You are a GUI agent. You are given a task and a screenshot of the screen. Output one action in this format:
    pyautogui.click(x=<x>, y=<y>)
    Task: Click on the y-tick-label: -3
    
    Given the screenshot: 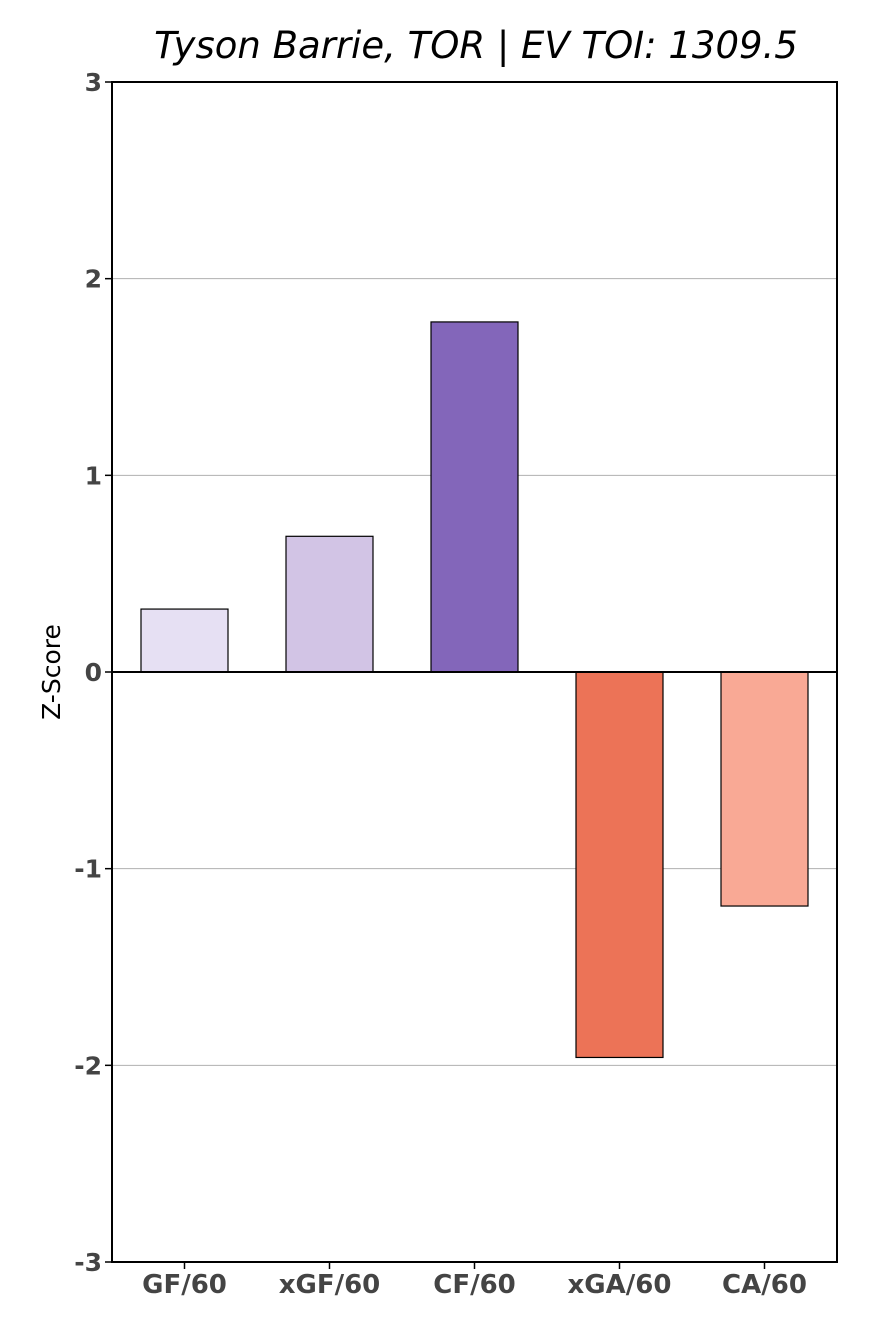 What is the action you would take?
    pyautogui.click(x=88, y=1262)
    